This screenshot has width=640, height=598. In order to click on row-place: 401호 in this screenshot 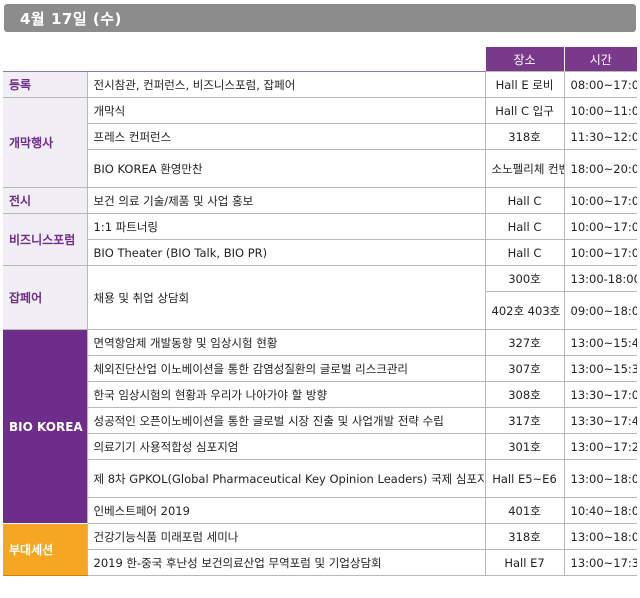, I will do `click(524, 510)`.